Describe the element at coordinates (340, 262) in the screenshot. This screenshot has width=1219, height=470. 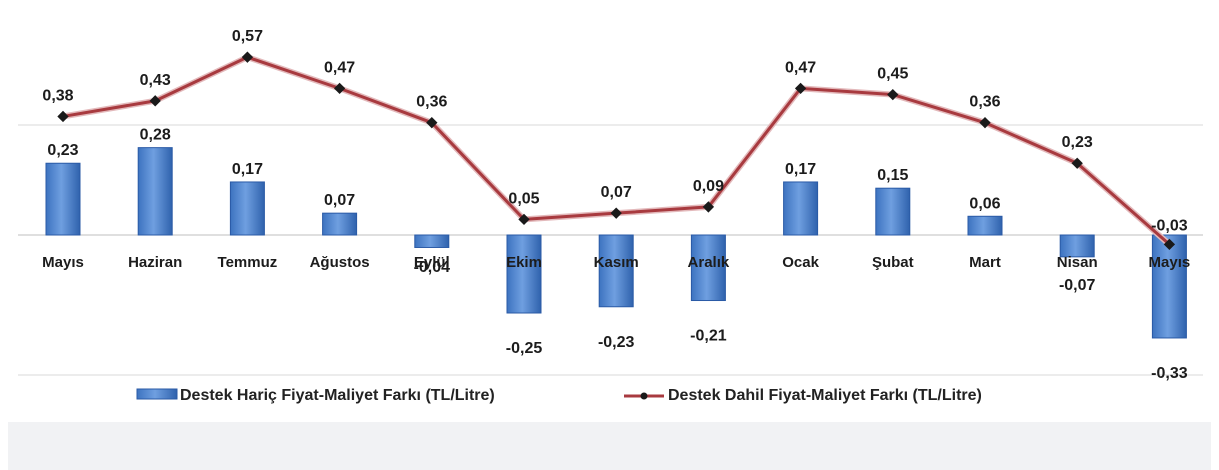
I see `category-label-3: Ağustos` at that location.